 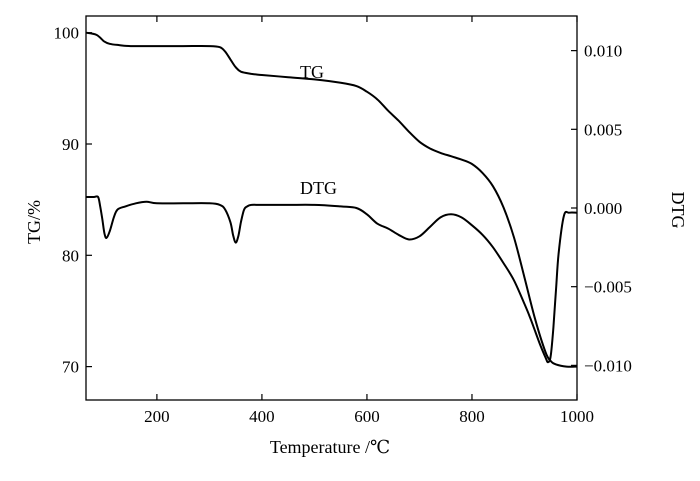 I want to click on x-axis-title: Temperature /℃, so click(x=330, y=447).